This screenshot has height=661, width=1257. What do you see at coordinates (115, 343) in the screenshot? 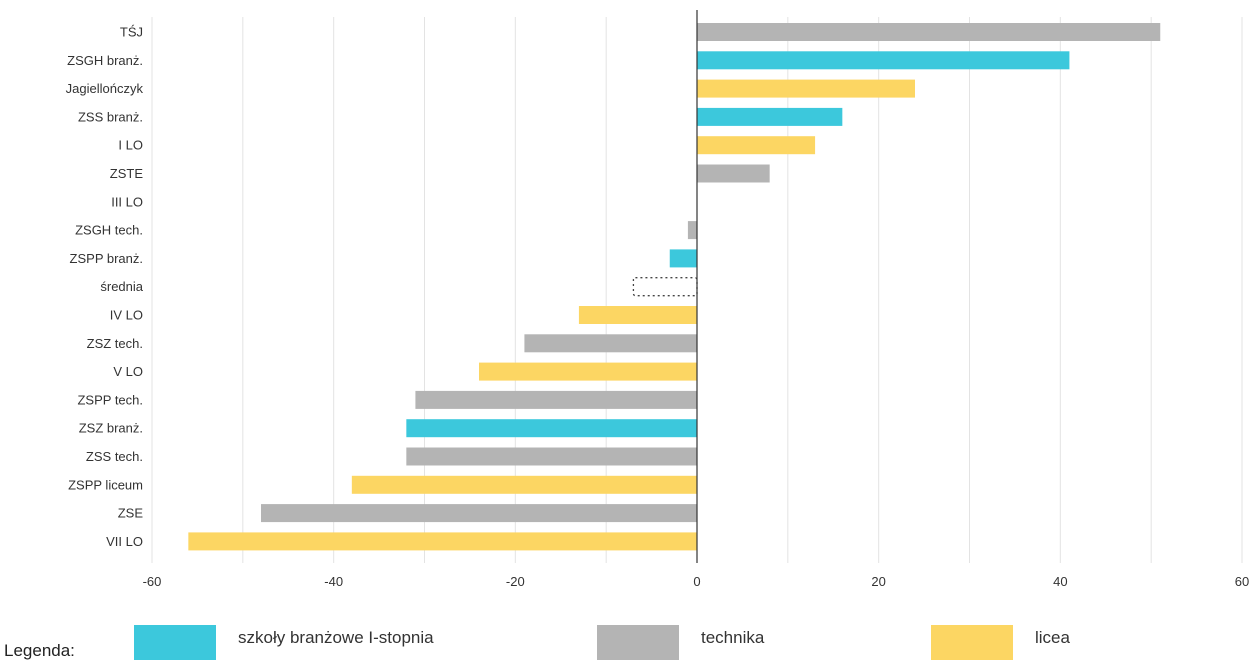
I see `category-label: ZSZ tech.` at bounding box center [115, 343].